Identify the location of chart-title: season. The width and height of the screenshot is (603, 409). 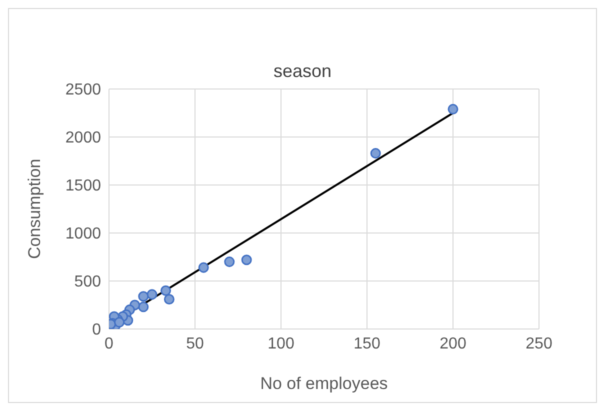
(302, 71).